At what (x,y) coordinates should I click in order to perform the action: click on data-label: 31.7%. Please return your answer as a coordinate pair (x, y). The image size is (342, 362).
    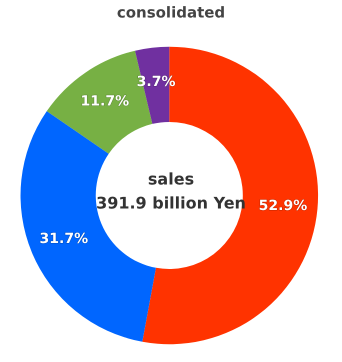
    Looking at the image, I should click on (64, 239).